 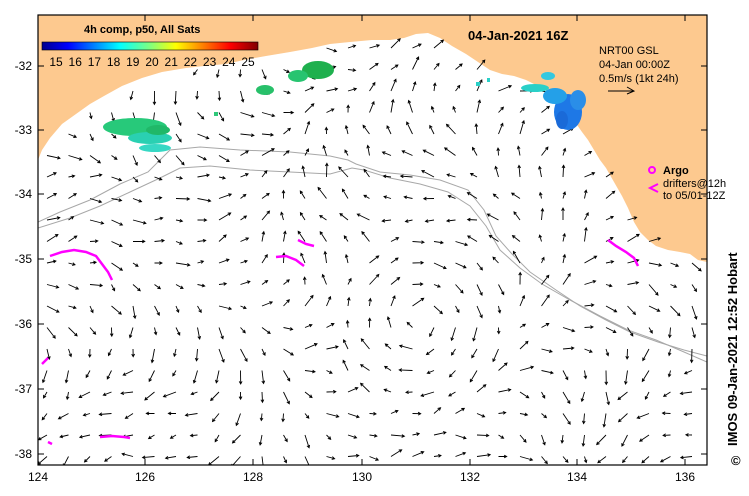 I want to click on drifter-track-east, so click(x=623, y=253).